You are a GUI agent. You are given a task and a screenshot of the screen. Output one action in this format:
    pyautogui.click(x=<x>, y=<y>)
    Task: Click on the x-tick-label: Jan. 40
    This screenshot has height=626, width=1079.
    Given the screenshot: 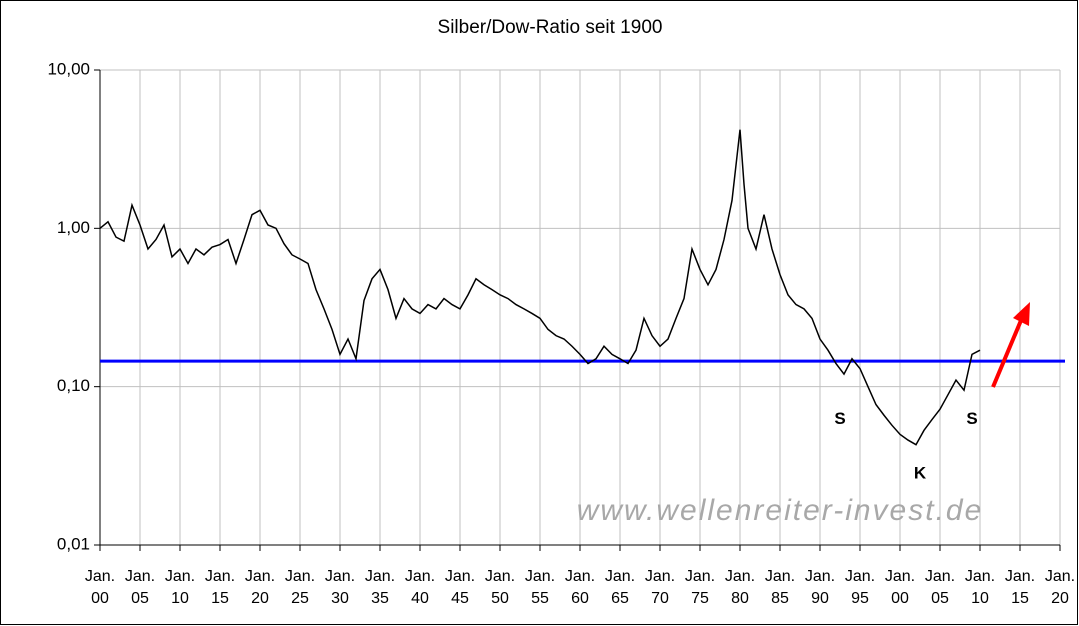 What is the action you would take?
    pyautogui.click(x=420, y=587)
    